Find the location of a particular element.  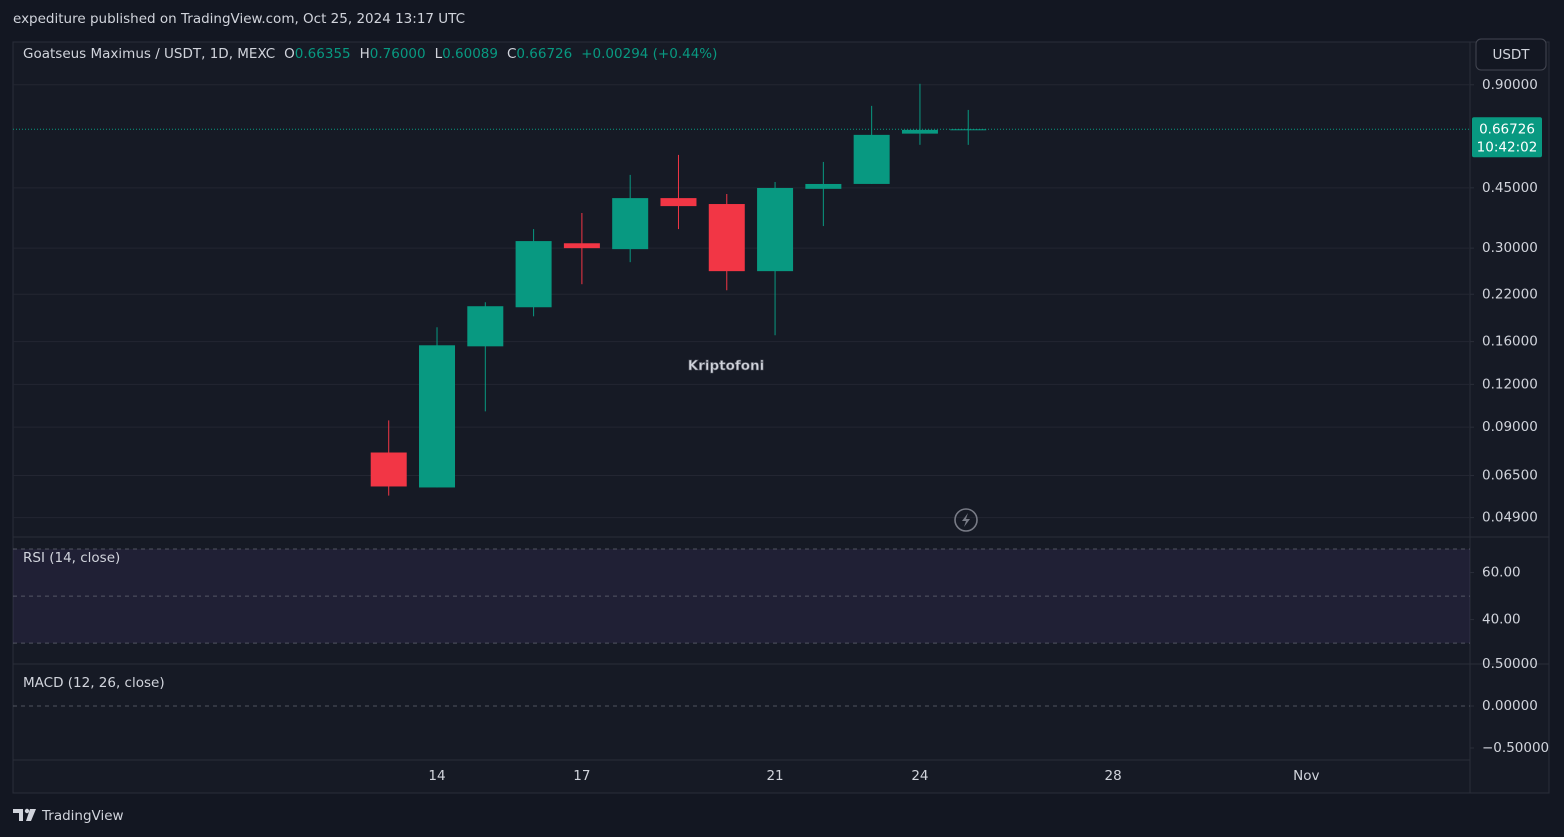

y-tick-label: 40.00 is located at coordinates (1501, 620).